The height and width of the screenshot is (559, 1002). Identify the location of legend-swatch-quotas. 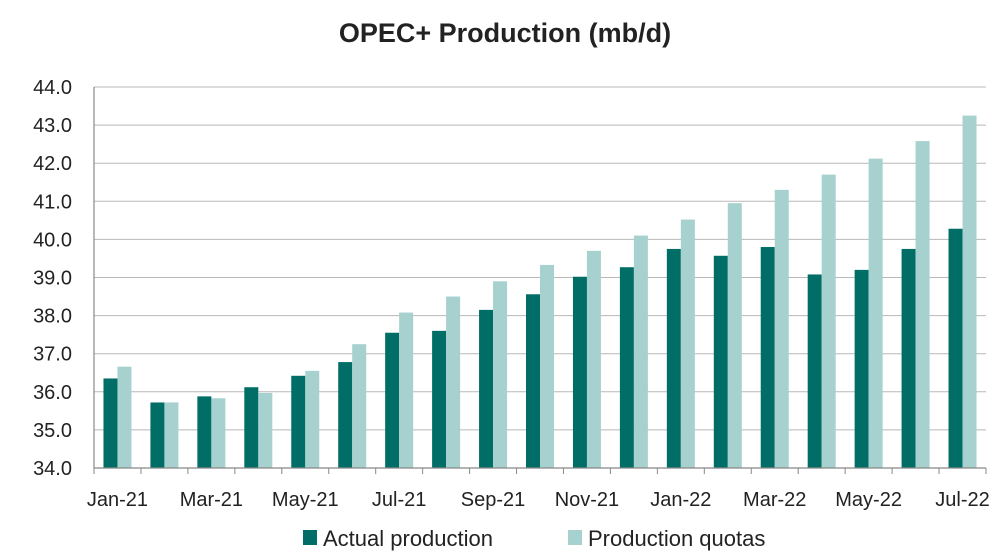
(575, 537).